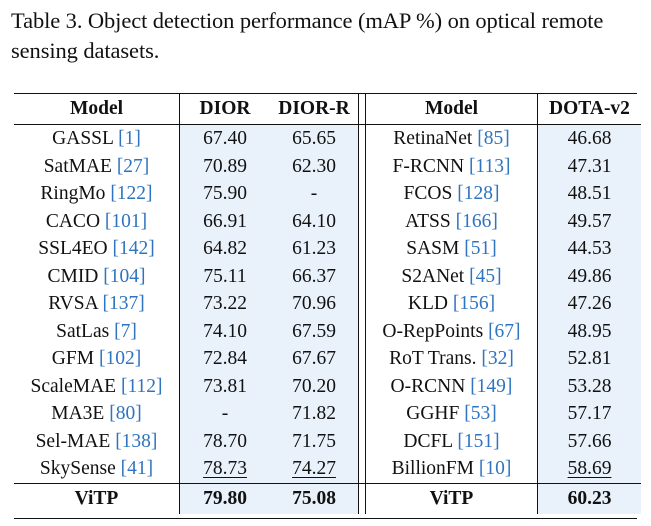 The height and width of the screenshot is (526, 651). I want to click on model-name: KLD [156], so click(451, 304).